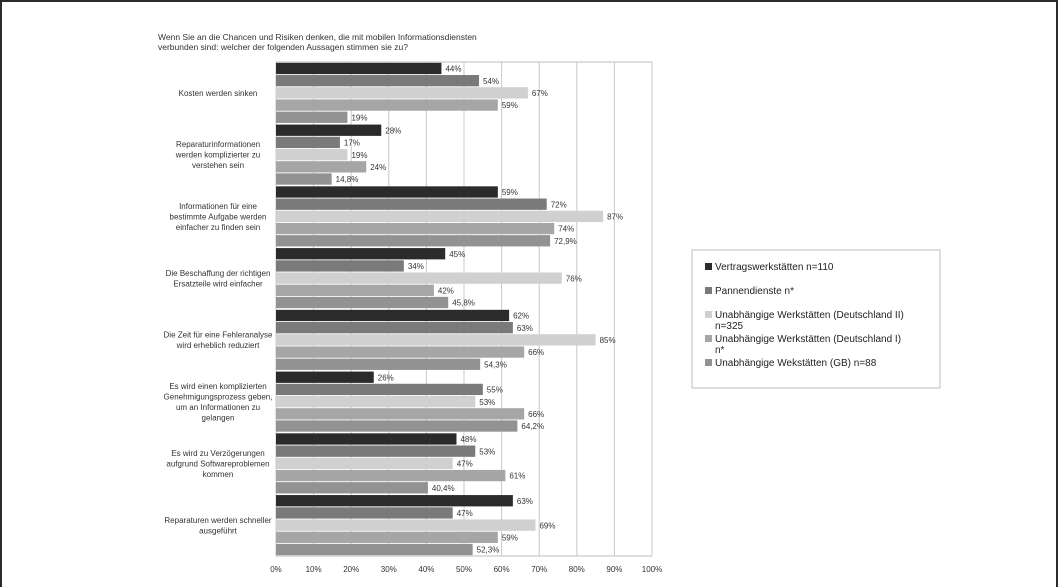 This screenshot has width=1058, height=587. Describe the element at coordinates (426, 569) in the screenshot. I see `x-tick-label: 40%` at that location.